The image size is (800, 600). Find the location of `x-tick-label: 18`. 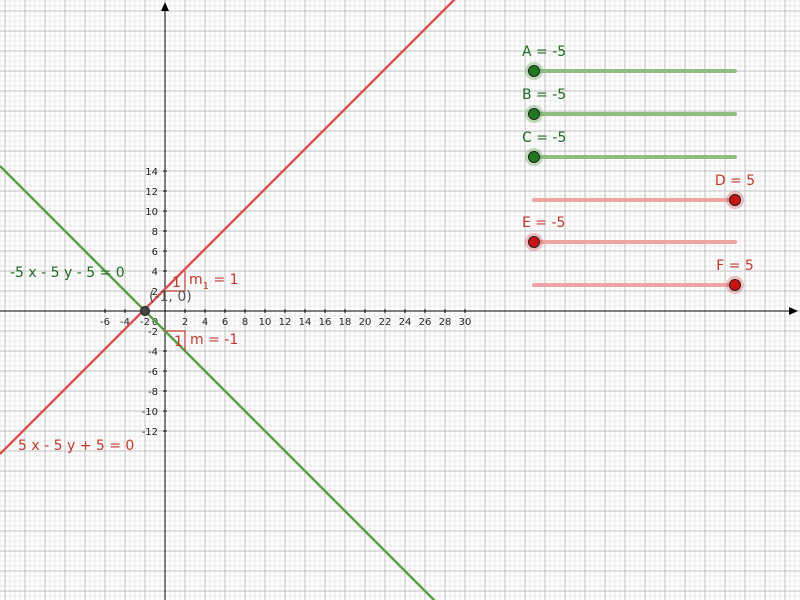

x-tick-label: 18 is located at coordinates (345, 322).